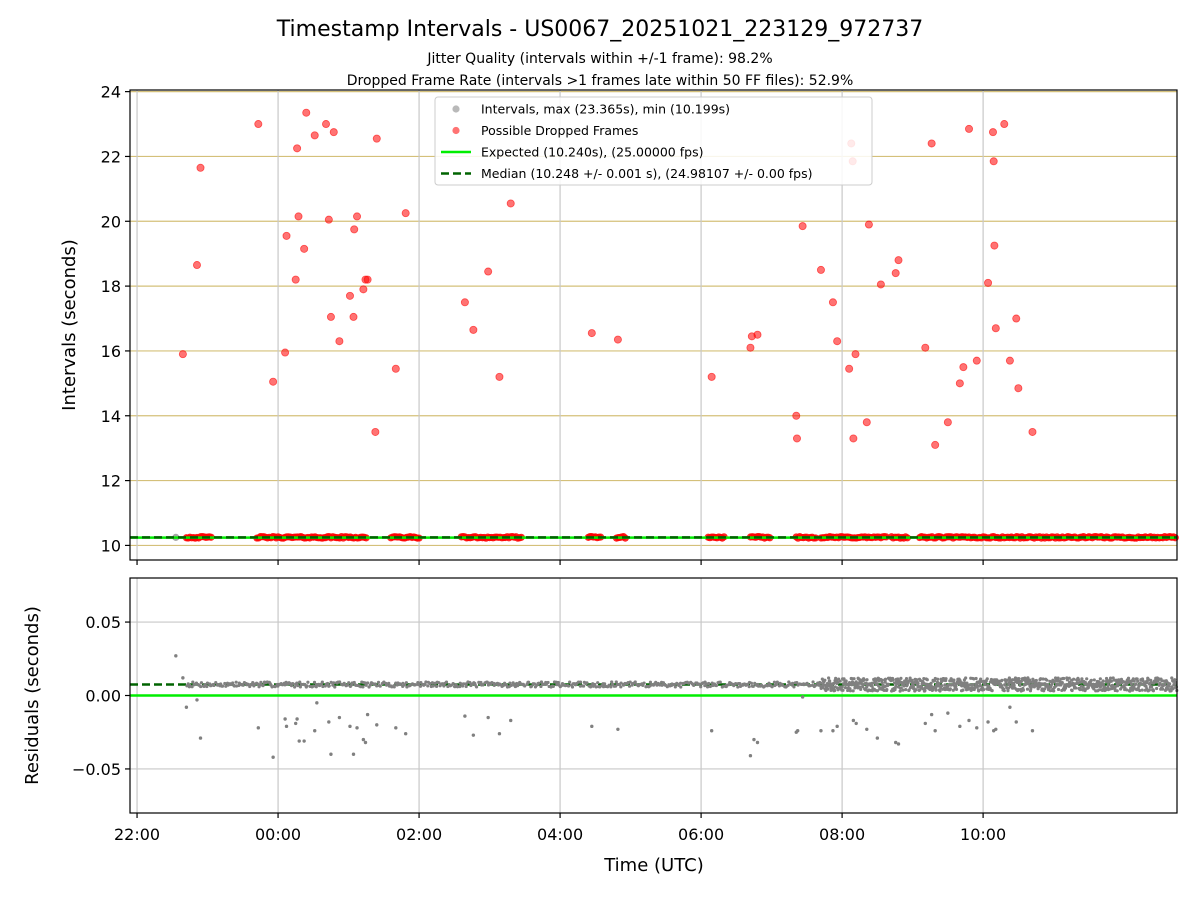 Image resolution: width=1200 pixels, height=900 pixels. Describe the element at coordinates (653, 865) in the screenshot. I see `x-axis-label: Time (UTC)` at that location.